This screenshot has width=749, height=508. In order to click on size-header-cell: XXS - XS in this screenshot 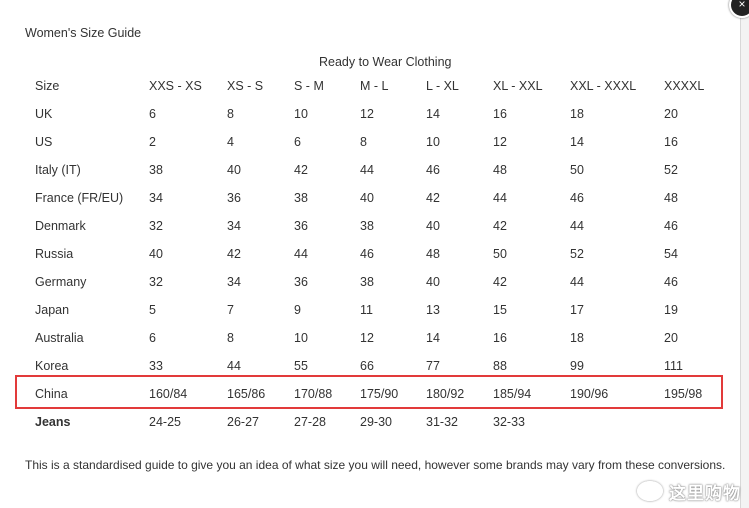, I will do `click(175, 86)`.